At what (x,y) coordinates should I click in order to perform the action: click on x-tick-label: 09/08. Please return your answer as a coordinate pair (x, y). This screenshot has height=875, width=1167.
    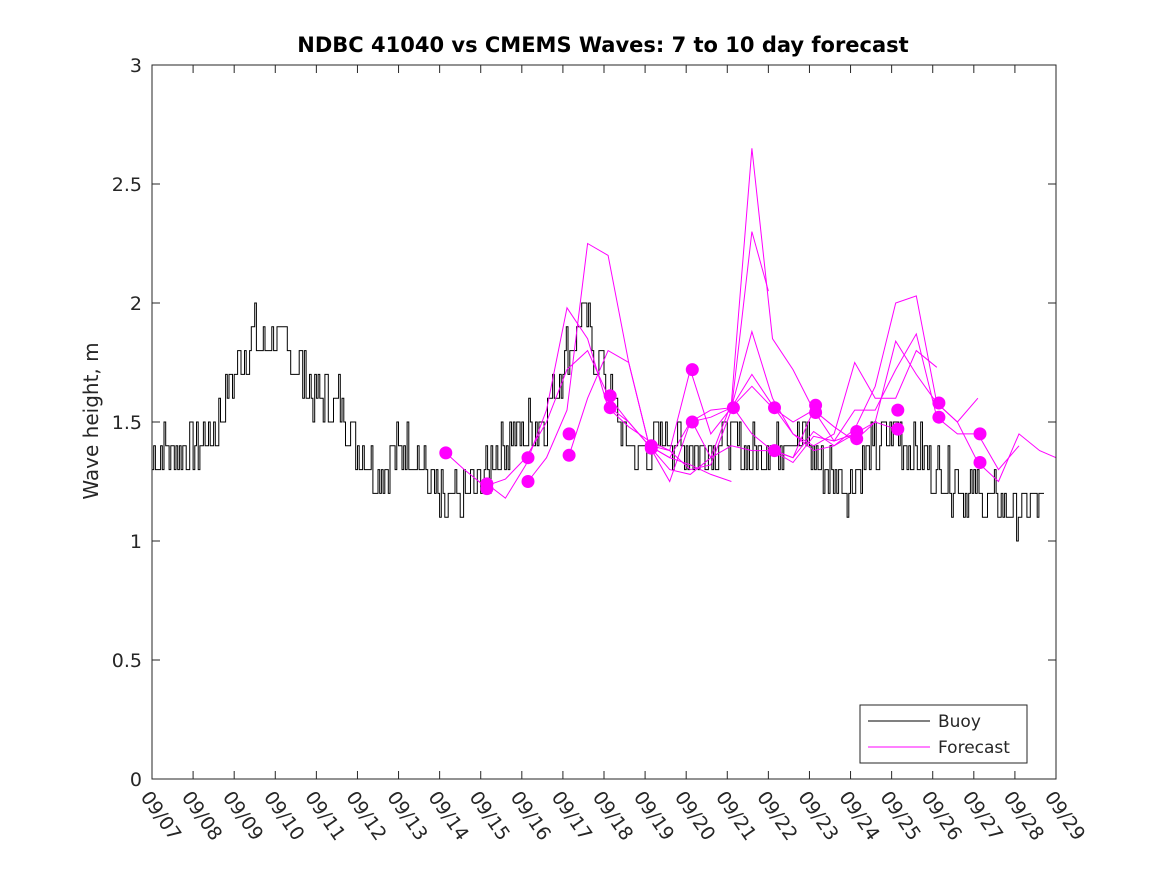
    Looking at the image, I should click on (201, 815).